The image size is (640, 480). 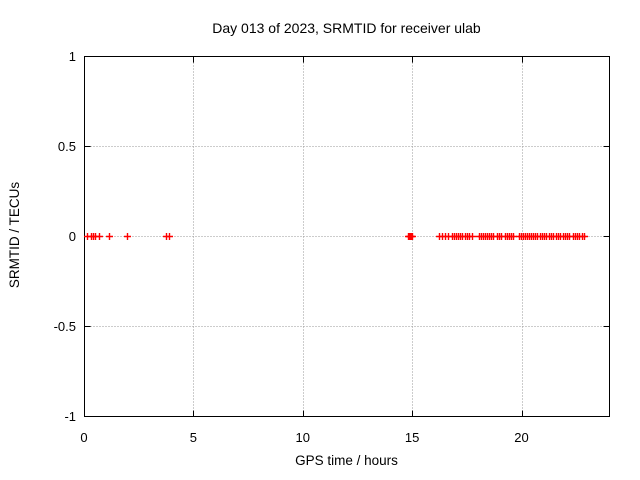 I want to click on y-tick-label: 0, so click(x=72, y=236).